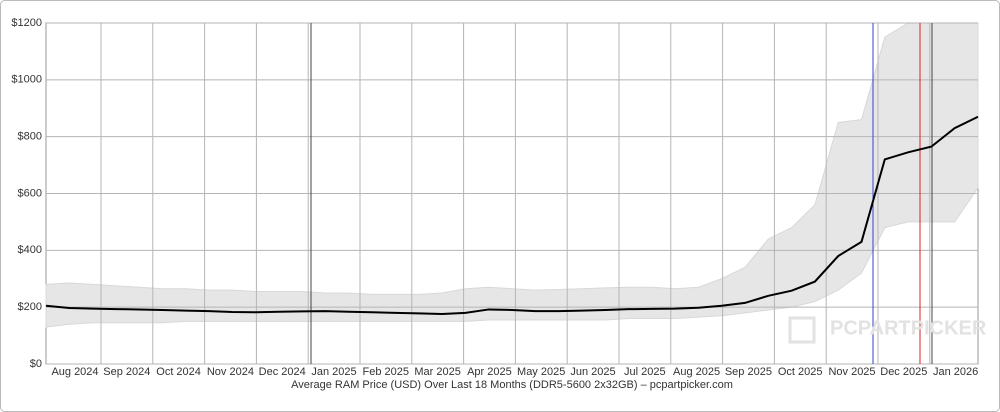 The image size is (1000, 412). Describe the element at coordinates (30, 193) in the screenshot. I see `y-tick-label: $600` at that location.